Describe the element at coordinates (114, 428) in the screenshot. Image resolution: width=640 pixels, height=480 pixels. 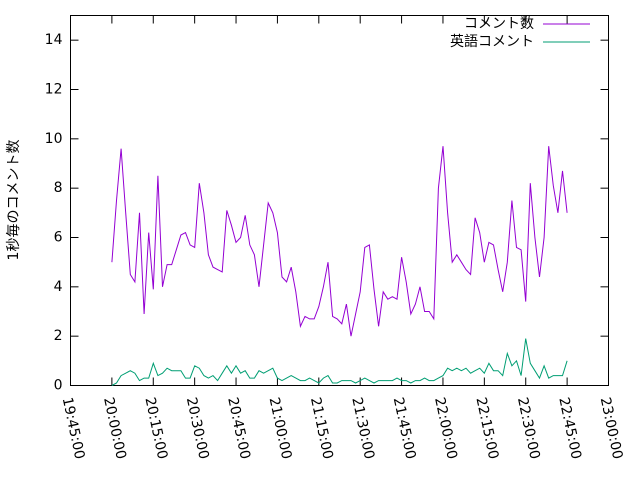
I see `x-tick-label: 20:00:00` at that location.